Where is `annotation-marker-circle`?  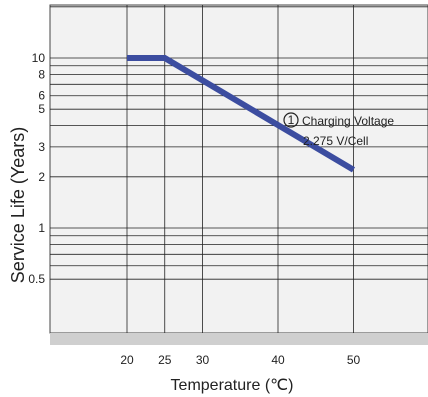
annotation-marker-circle is located at coordinates (291, 120).